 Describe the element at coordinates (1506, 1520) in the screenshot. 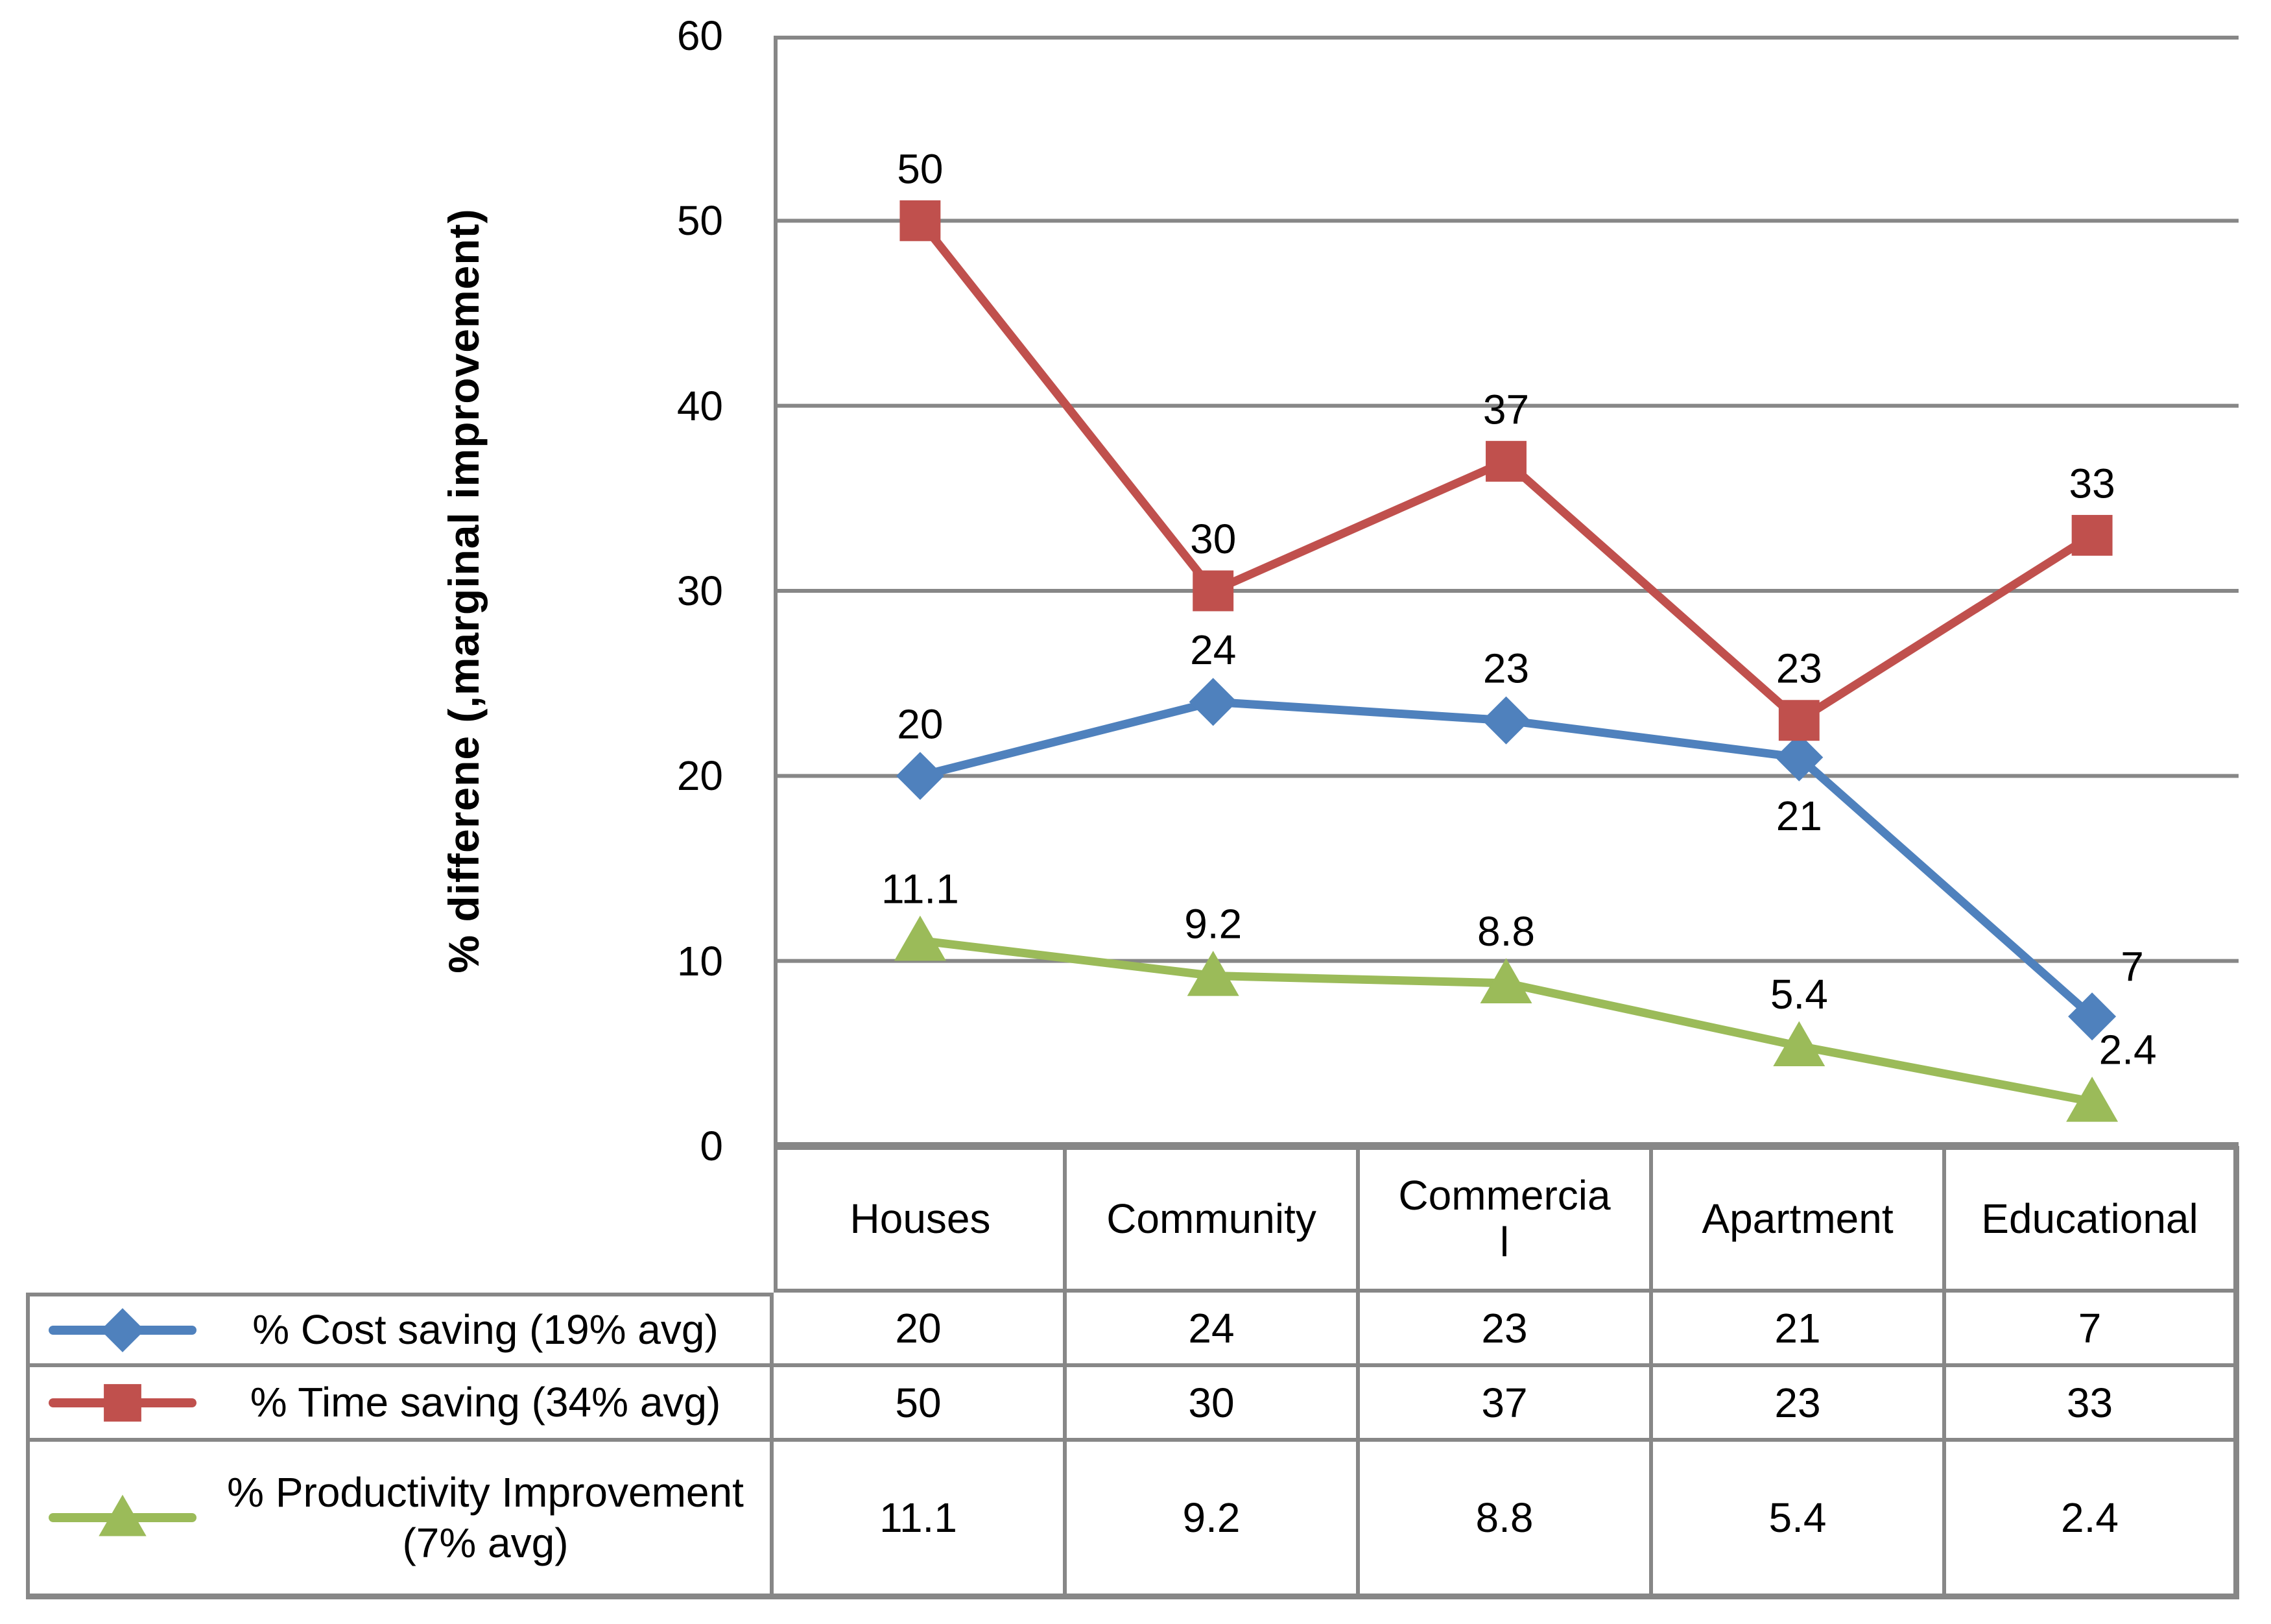

I see `table-value-cell: 8.8` at that location.